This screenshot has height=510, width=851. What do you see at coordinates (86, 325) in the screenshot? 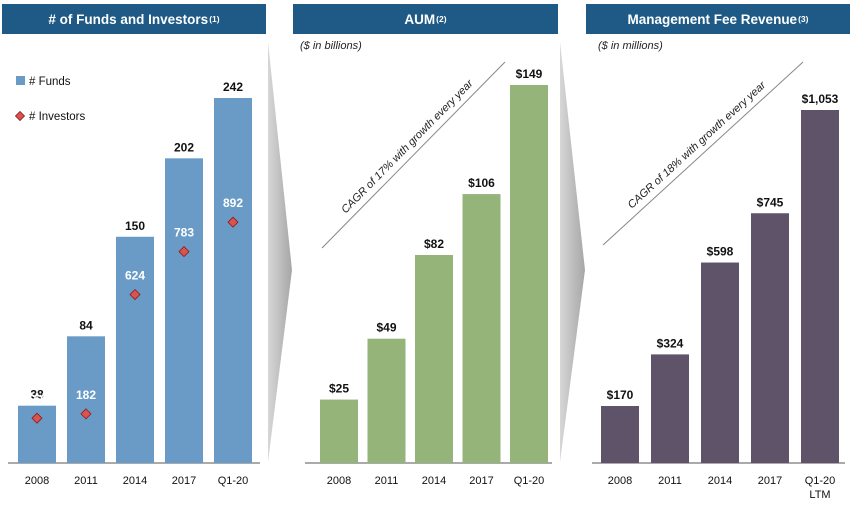
I see `chart-1-bar-value-label: 84` at bounding box center [86, 325].